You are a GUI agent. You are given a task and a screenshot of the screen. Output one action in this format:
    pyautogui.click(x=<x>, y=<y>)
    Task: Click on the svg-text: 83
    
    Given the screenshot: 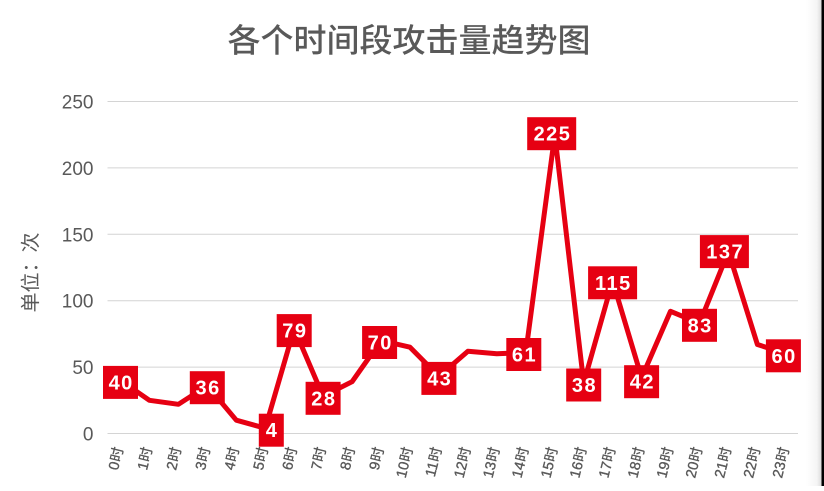 What is the action you would take?
    pyautogui.click(x=700, y=326)
    